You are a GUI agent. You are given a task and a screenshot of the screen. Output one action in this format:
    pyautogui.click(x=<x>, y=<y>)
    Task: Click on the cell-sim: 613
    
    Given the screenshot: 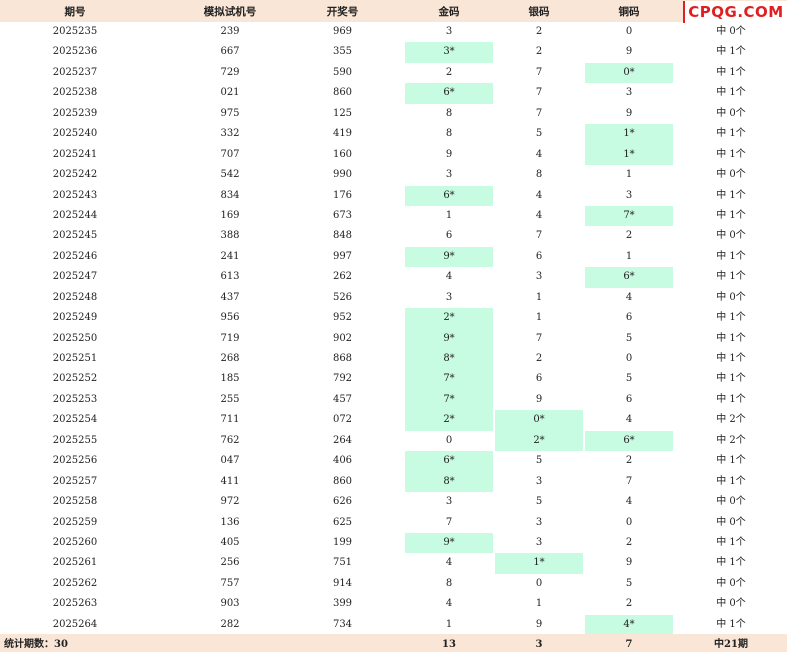 What is the action you would take?
    pyautogui.click(x=230, y=277)
    